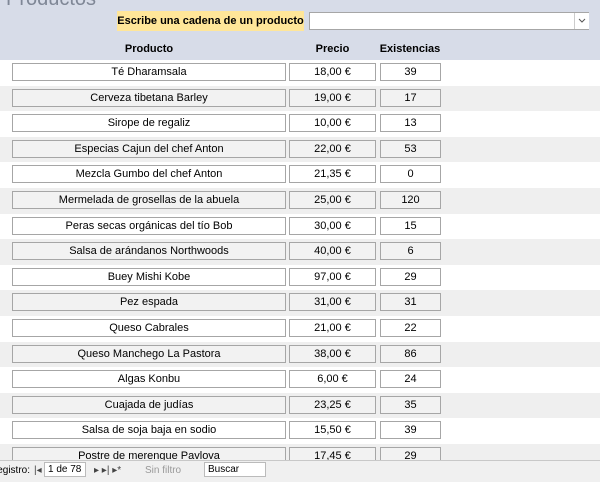  What do you see at coordinates (38, 470) in the screenshot?
I see `nav-first: |◂` at bounding box center [38, 470].